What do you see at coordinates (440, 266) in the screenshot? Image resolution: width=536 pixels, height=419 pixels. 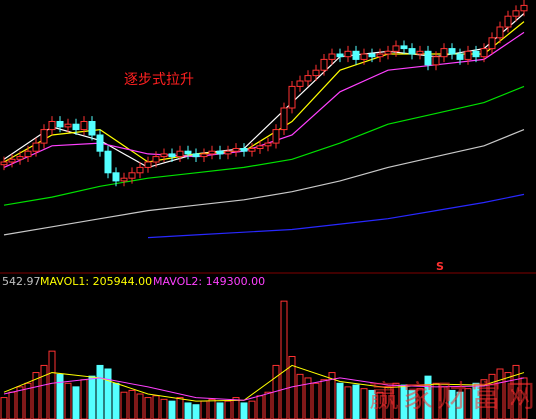 I see `signal: S` at bounding box center [440, 266].